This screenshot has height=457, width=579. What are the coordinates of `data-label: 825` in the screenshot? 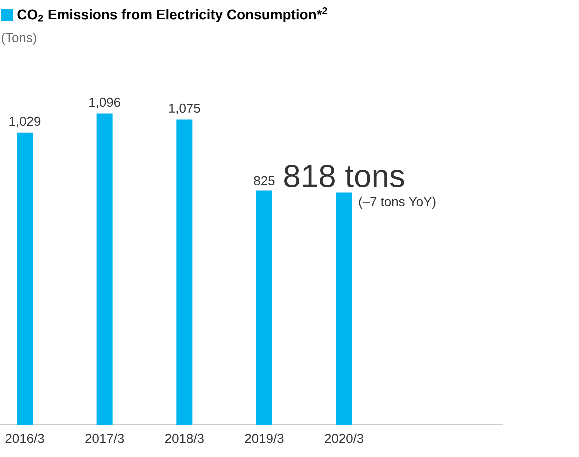 It's located at (264, 181).